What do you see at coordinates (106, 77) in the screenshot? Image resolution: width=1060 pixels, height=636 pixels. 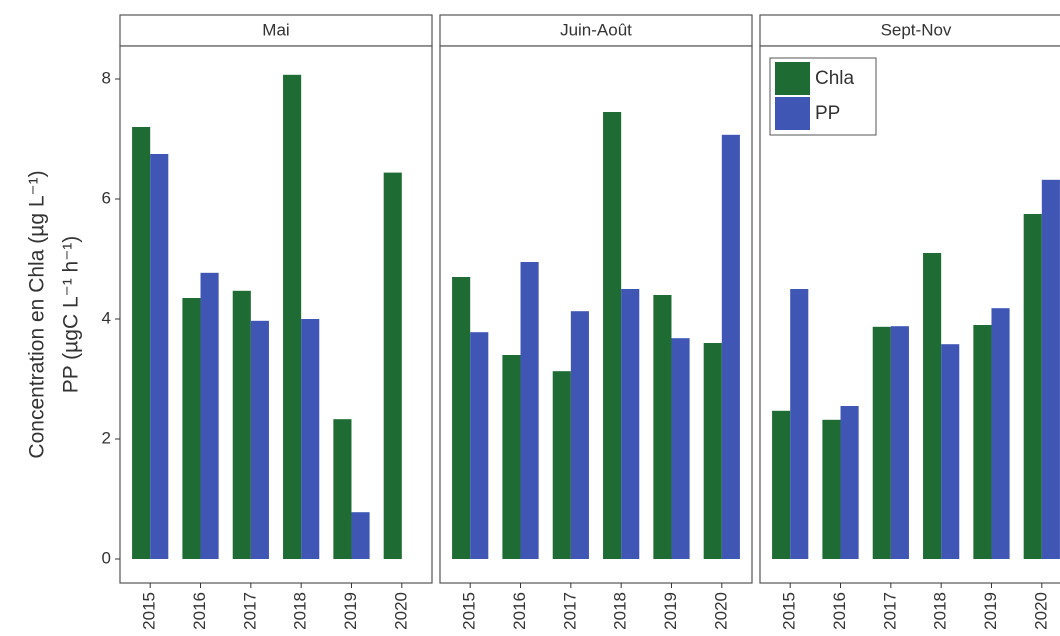 I see `y-tick-label: 8` at bounding box center [106, 77].